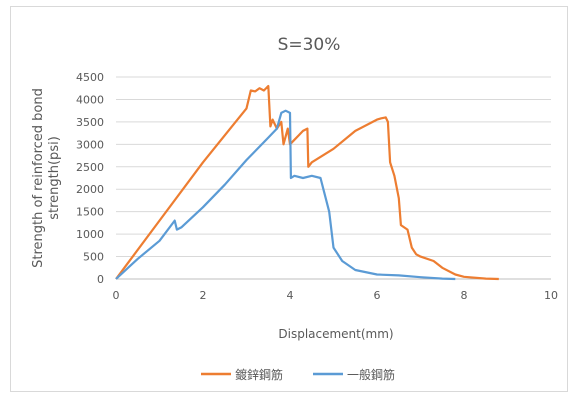 The image size is (580, 398). What do you see at coordinates (90, 167) in the screenshot?
I see `y-tick-label: 2500` at bounding box center [90, 167].